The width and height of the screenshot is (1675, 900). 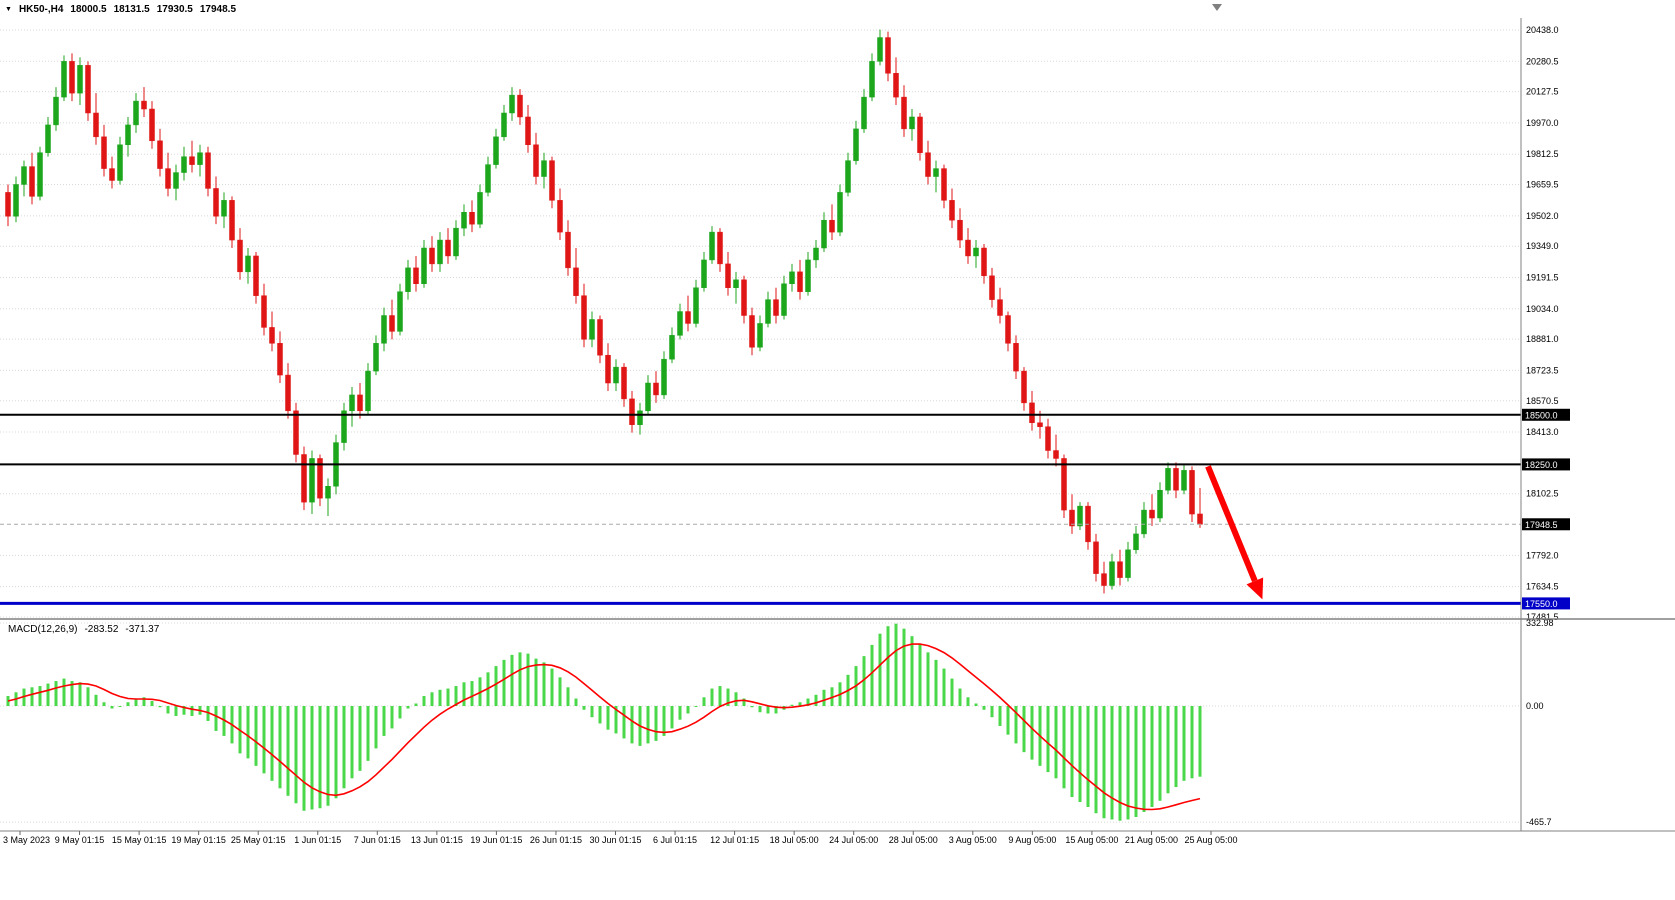 I want to click on time-axis-label: 18 Jul 05:00, so click(x=794, y=840).